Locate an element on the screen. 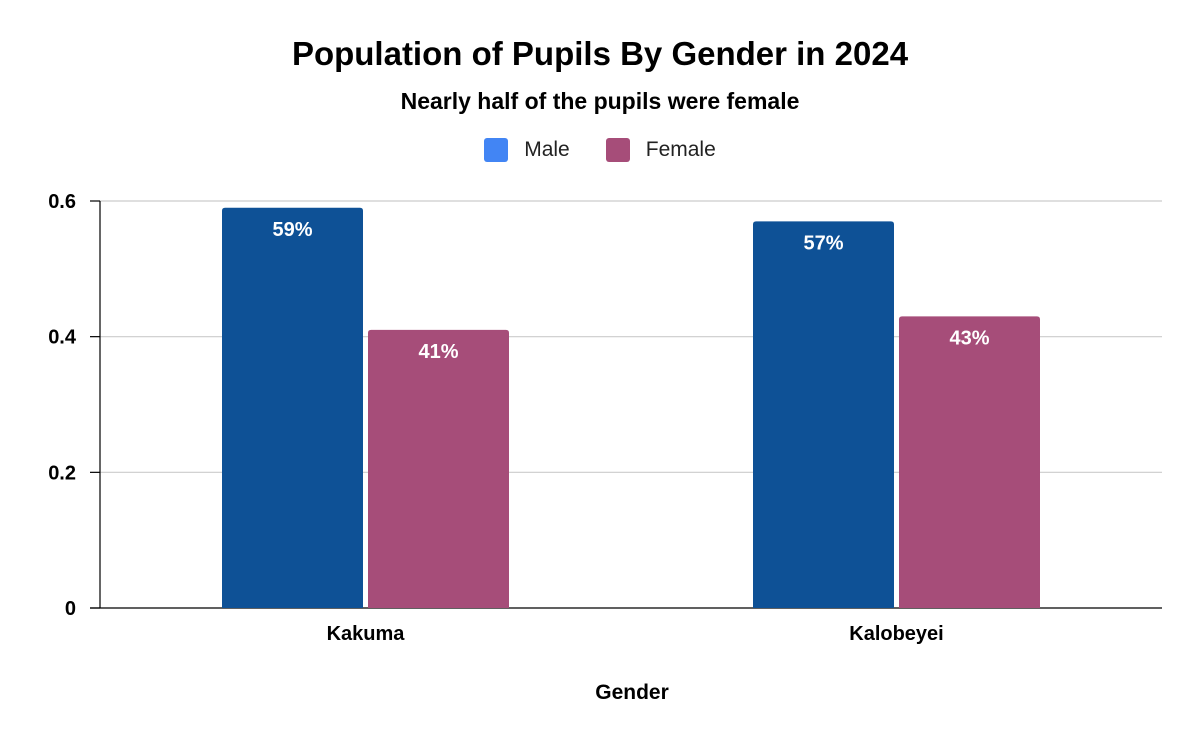 Image resolution: width=1200 pixels, height=742 pixels. bar-male-kakuma is located at coordinates (292, 408).